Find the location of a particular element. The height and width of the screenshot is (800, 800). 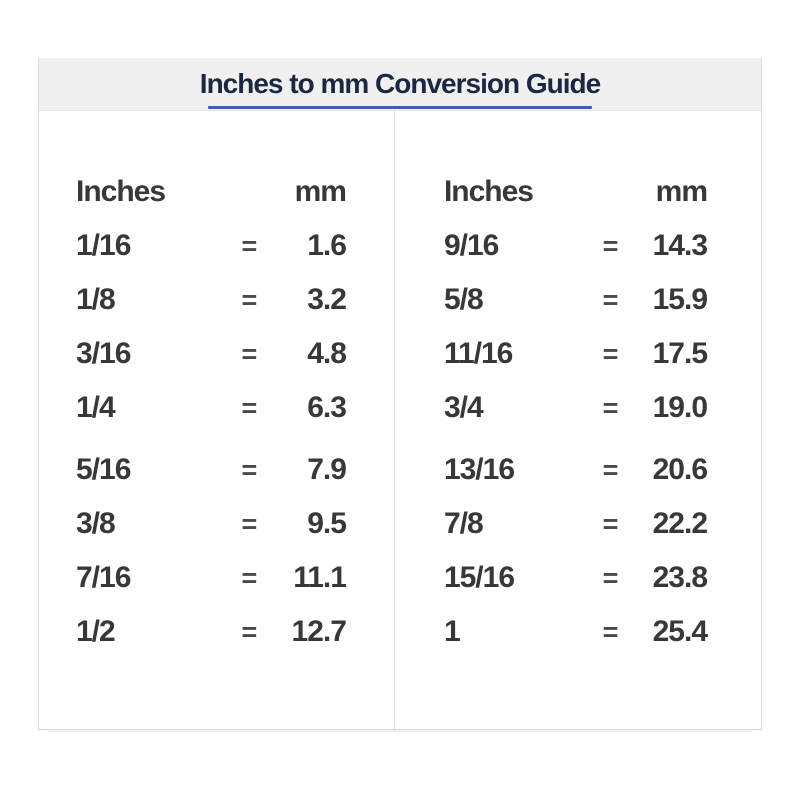

table-row: 1/4 = 6.3 is located at coordinates (211, 408).